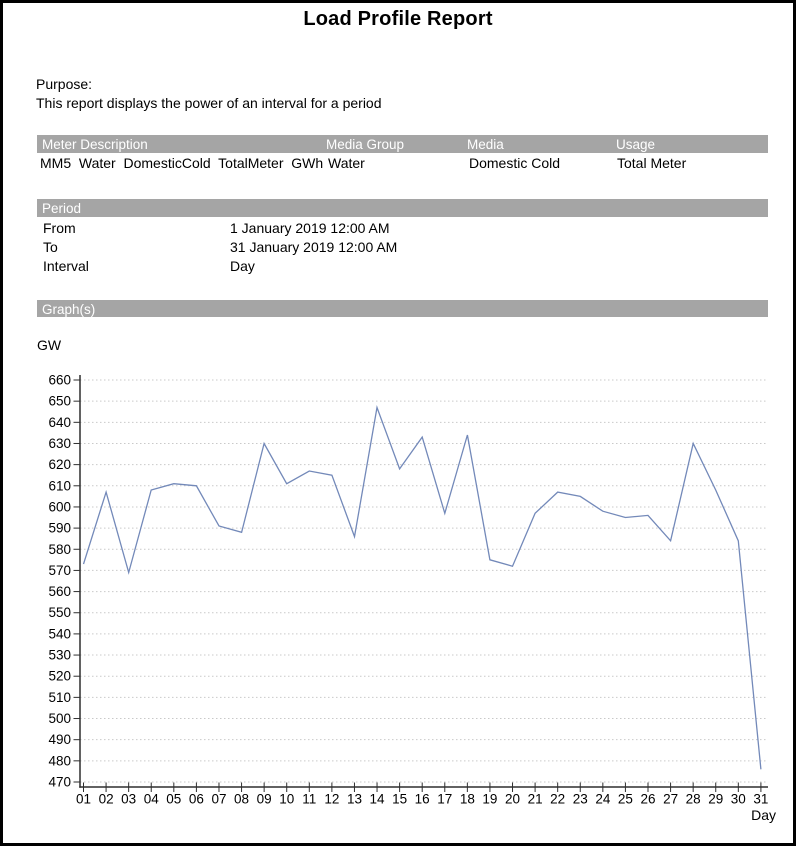 The height and width of the screenshot is (846, 796). I want to click on y-tick-label: 650, so click(59, 401).